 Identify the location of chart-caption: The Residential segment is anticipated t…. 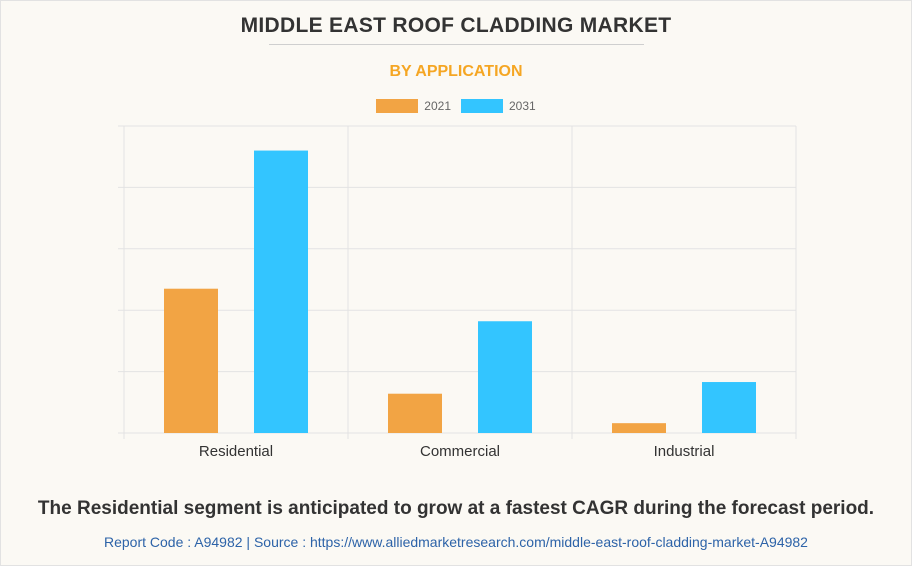
(456, 508).